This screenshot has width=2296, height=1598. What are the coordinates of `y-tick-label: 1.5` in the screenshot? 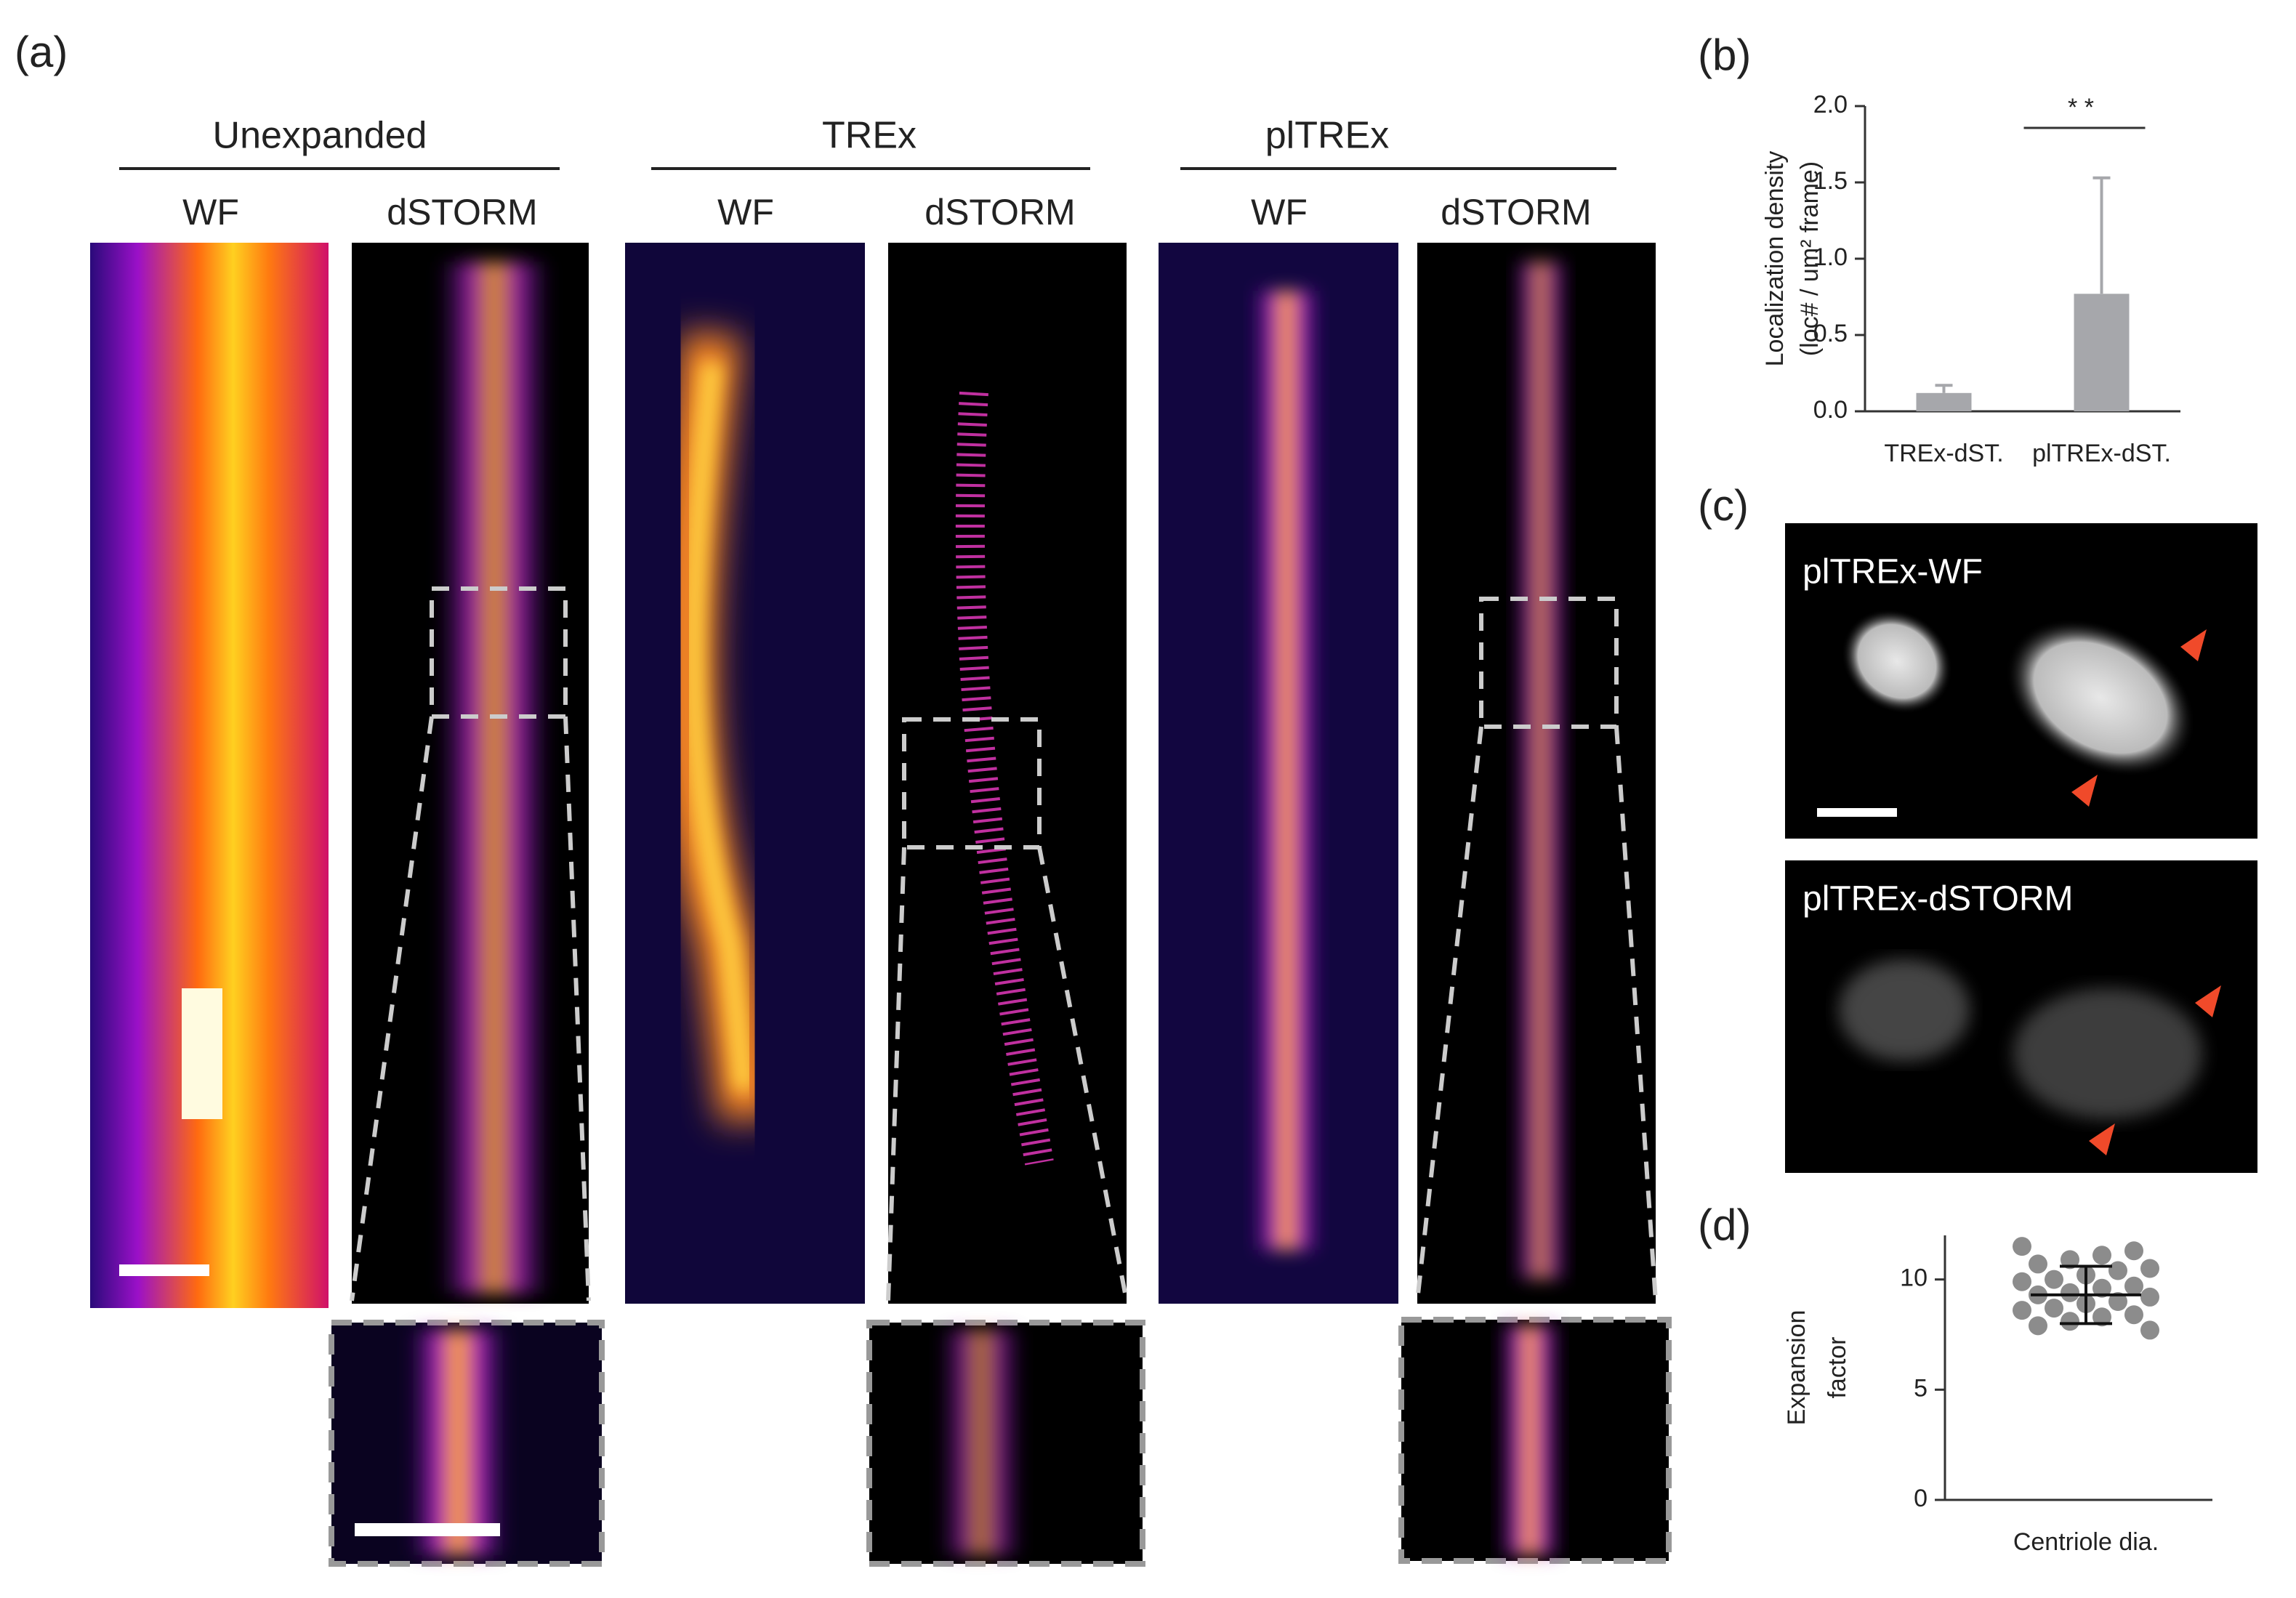 It's located at (1830, 181).